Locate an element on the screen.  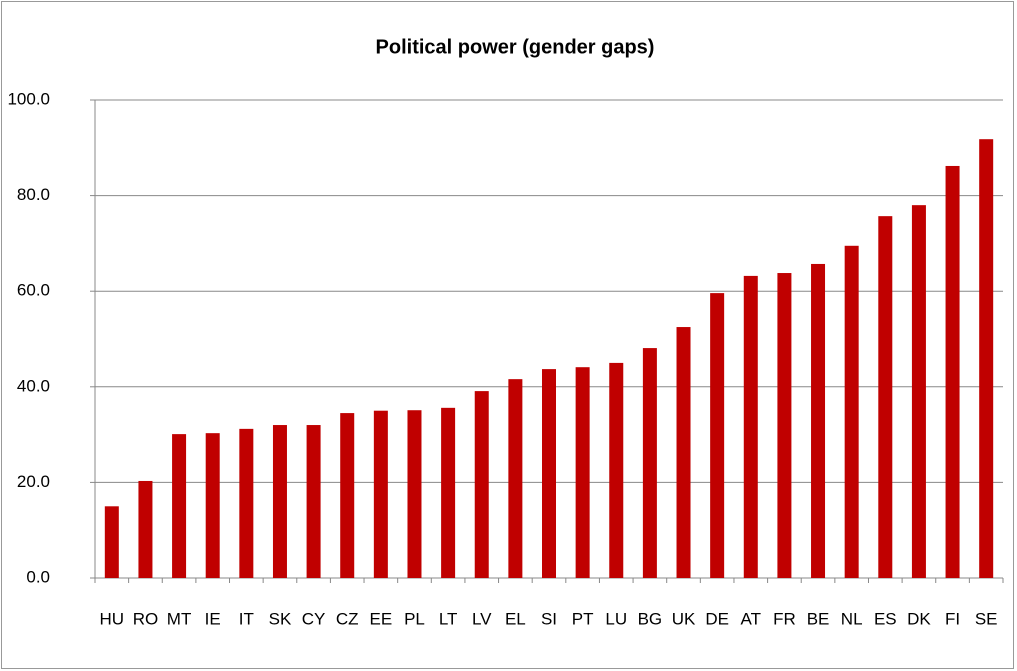
x-tick-label: RO is located at coordinates (146, 618).